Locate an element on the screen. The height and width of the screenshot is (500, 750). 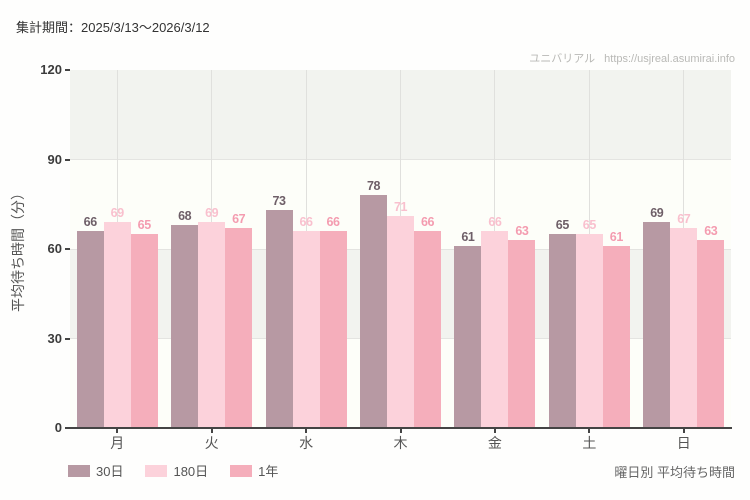
legend-item-30日: 30日 is located at coordinates (95, 470).